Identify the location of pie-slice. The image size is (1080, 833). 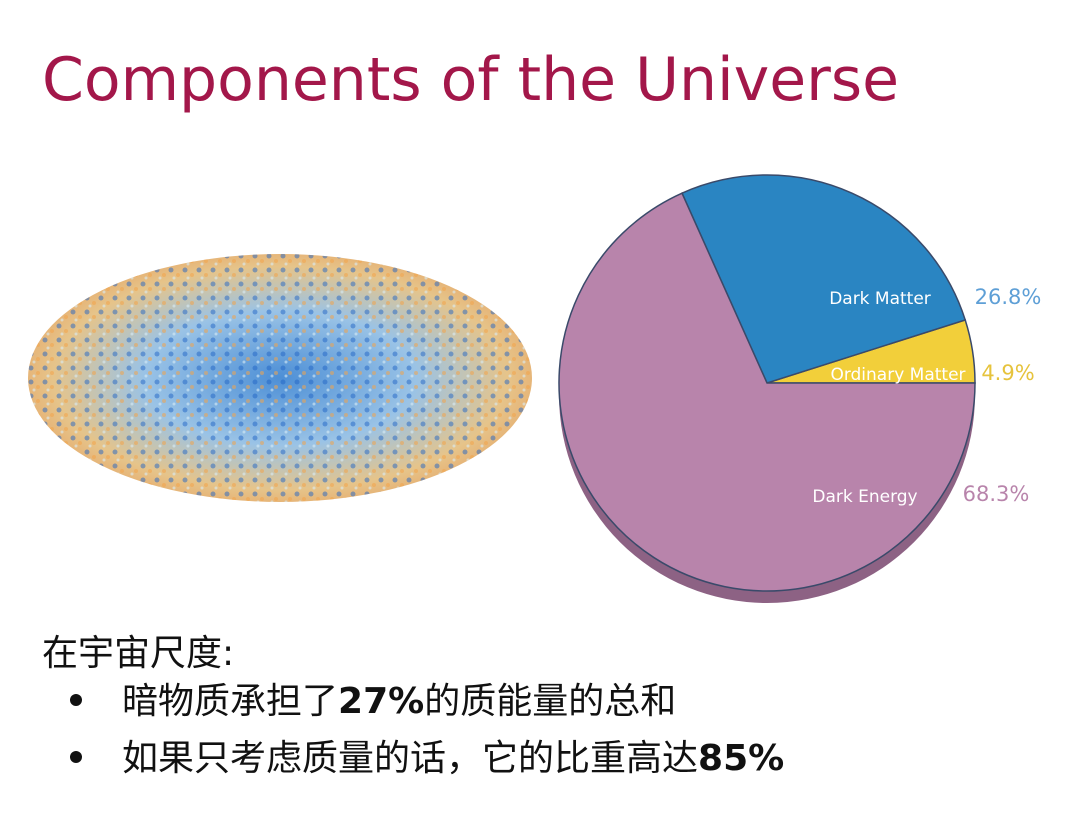
(824, 279).